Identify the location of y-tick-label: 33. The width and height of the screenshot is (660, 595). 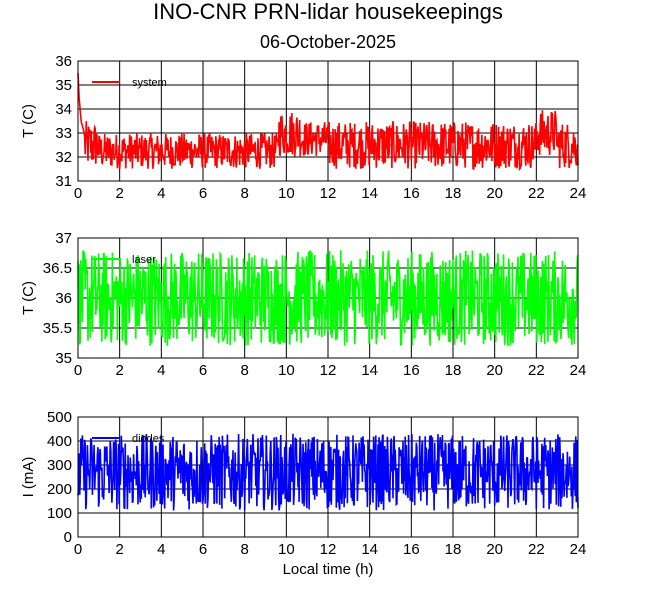
(63, 133).